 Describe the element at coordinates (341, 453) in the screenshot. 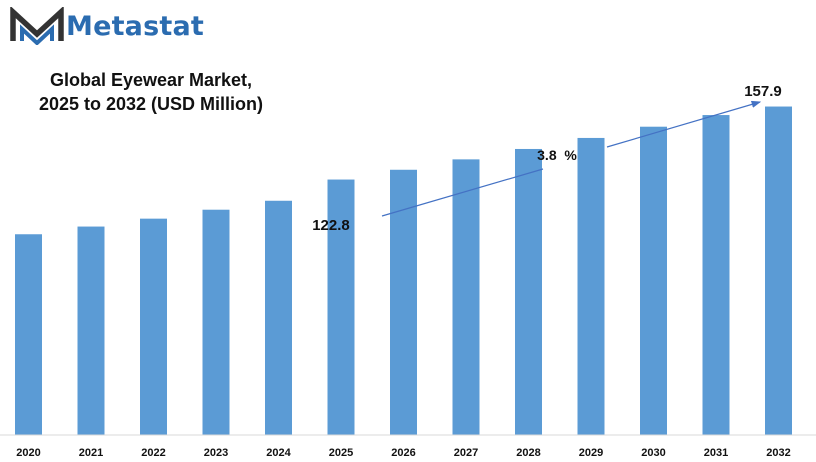

I see `x-tick-label-2025: 2025` at that location.